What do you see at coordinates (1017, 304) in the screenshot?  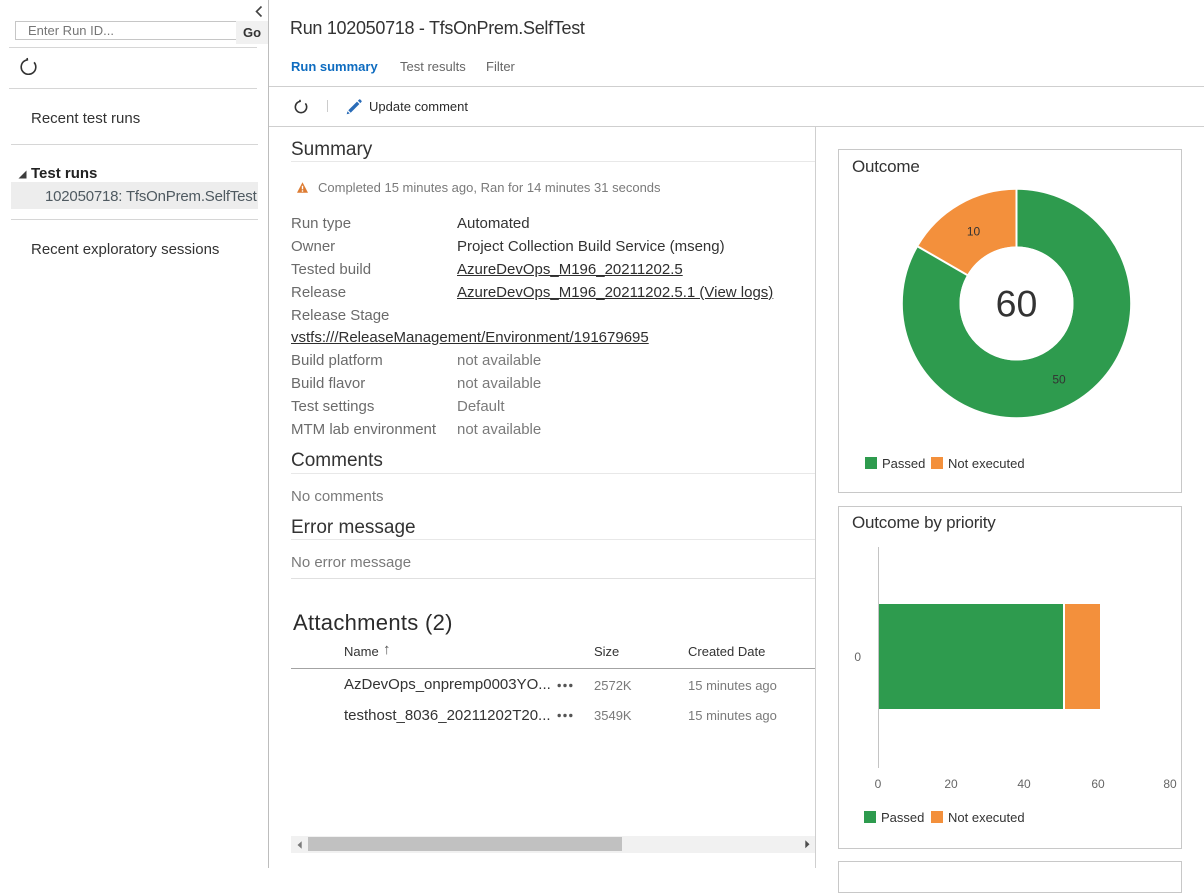 I see `svg-text: 60` at bounding box center [1017, 304].